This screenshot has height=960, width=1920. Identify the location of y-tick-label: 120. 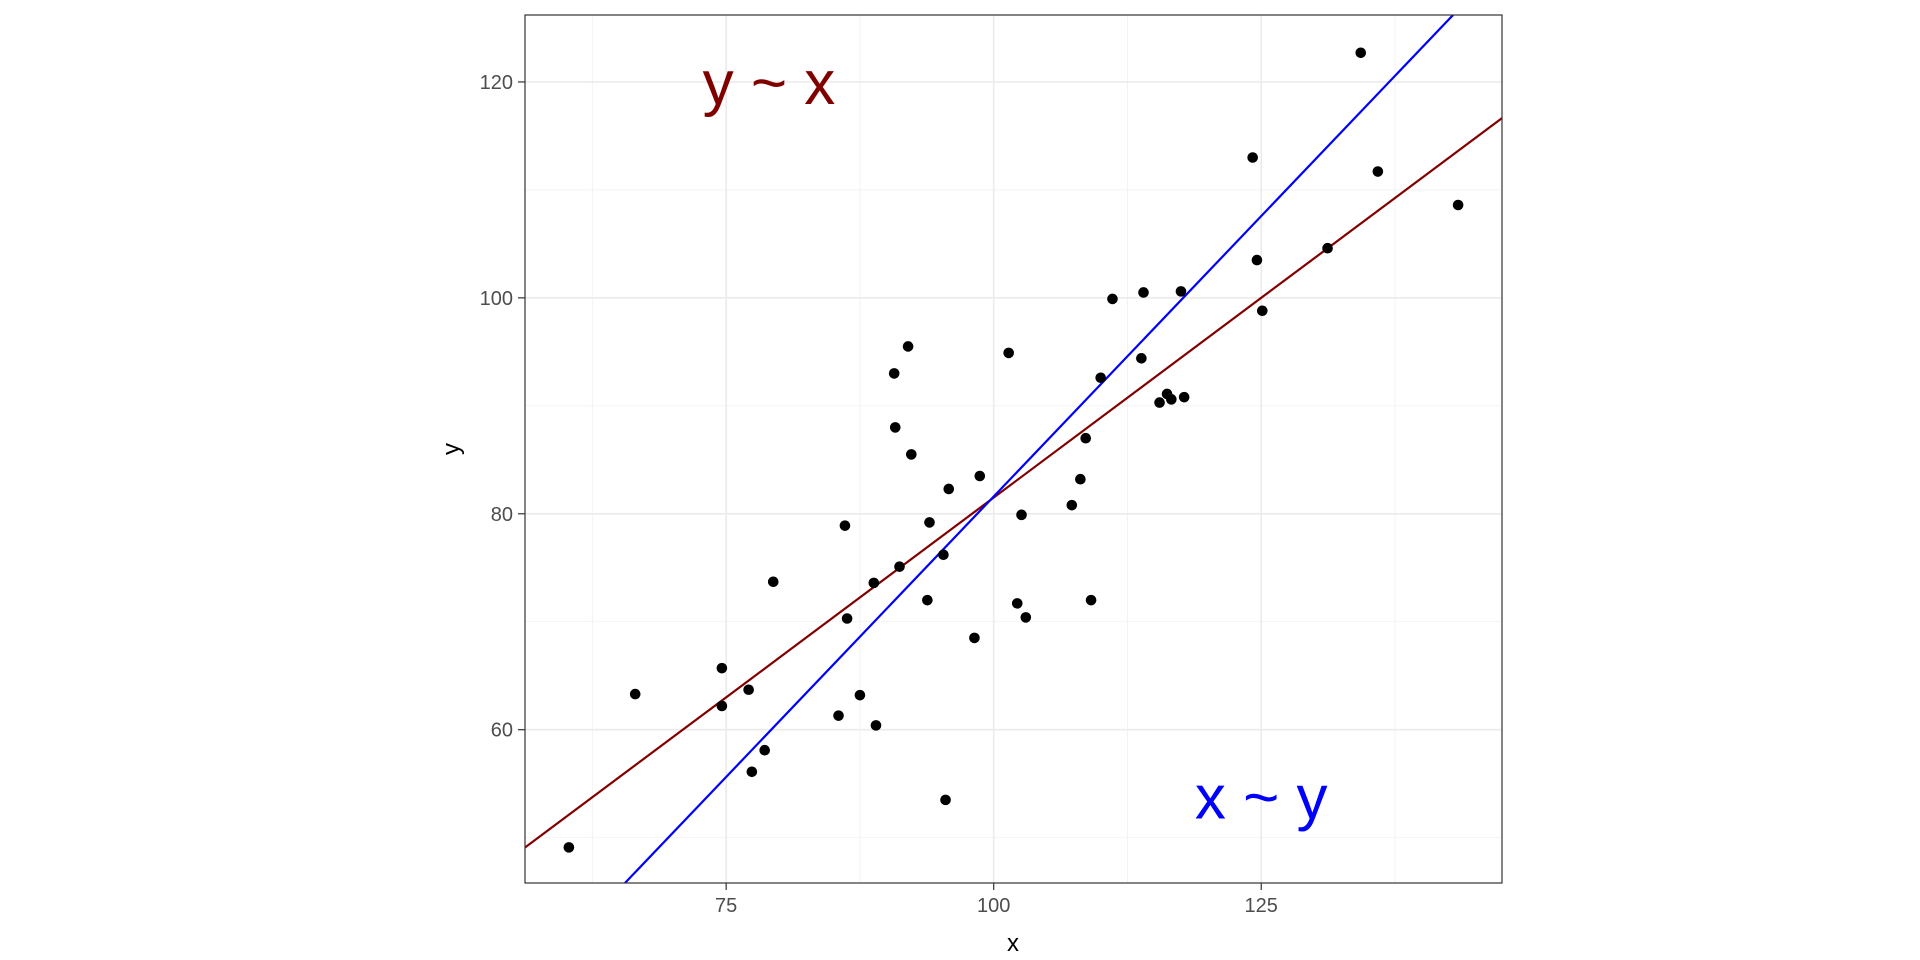
(496, 83).